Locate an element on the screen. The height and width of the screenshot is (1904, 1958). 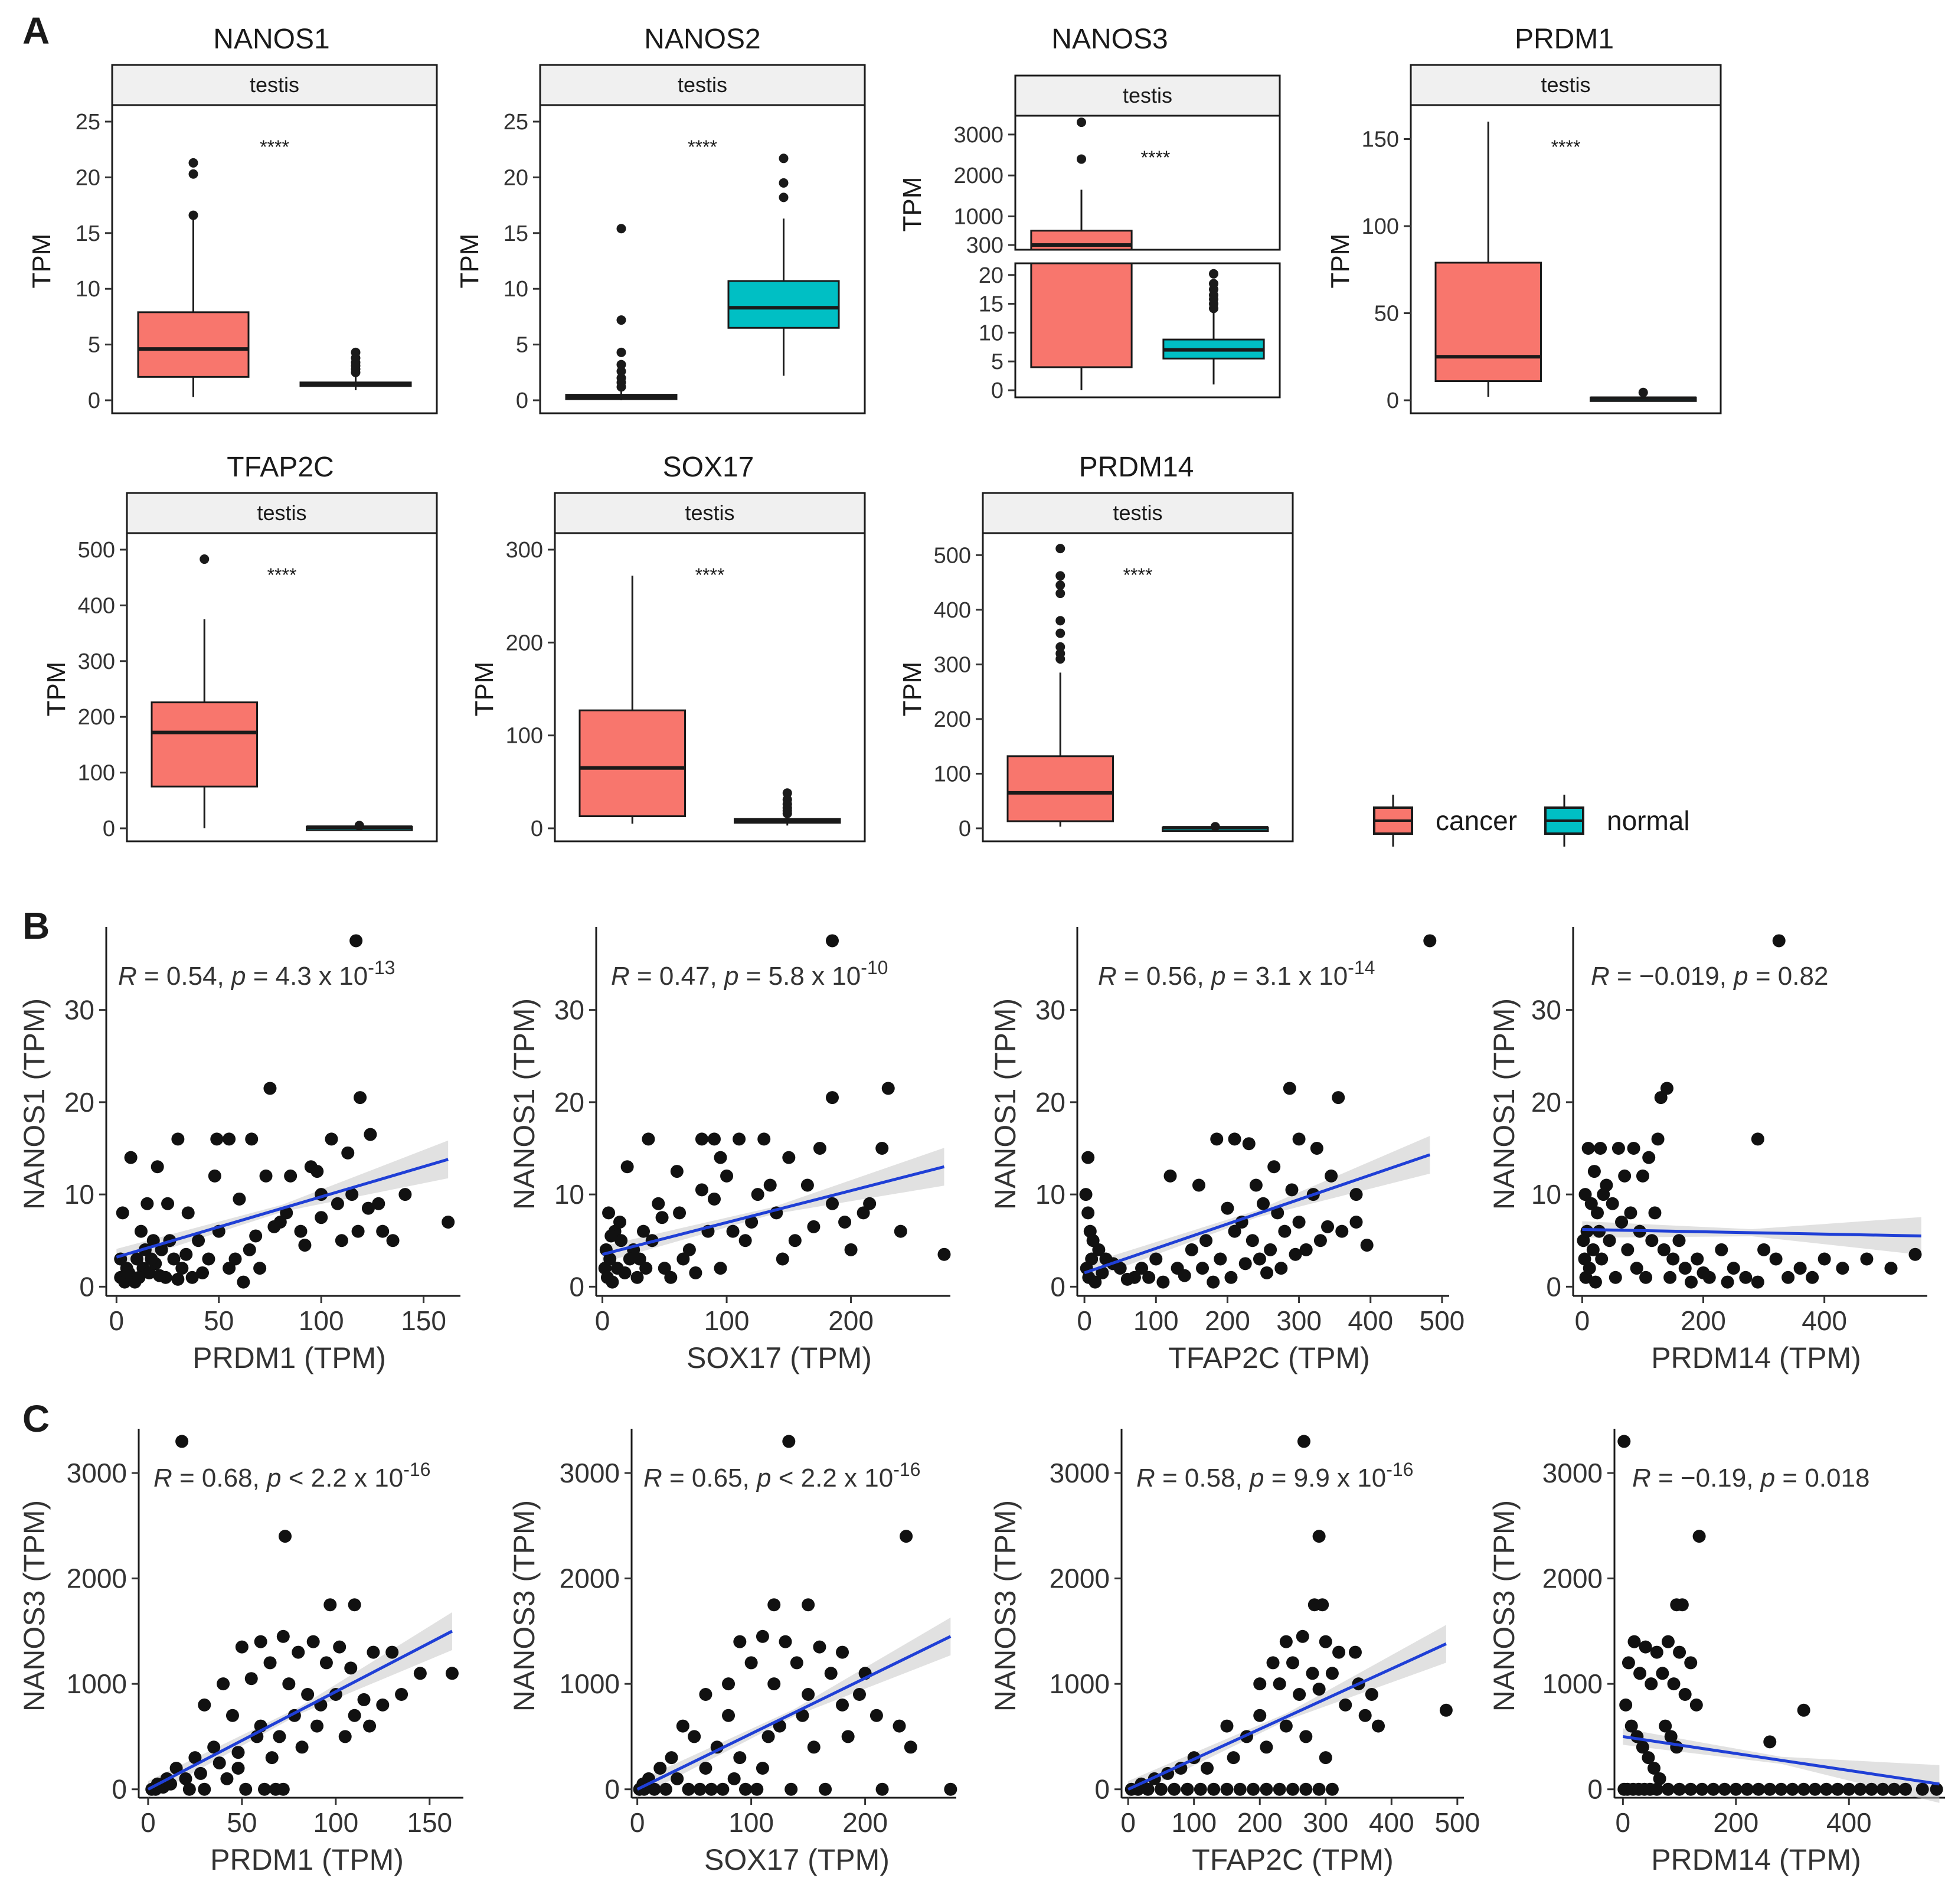
correlation-stat: R = 0.68, p < 2.2 x 10-16 is located at coordinates (291, 1475).